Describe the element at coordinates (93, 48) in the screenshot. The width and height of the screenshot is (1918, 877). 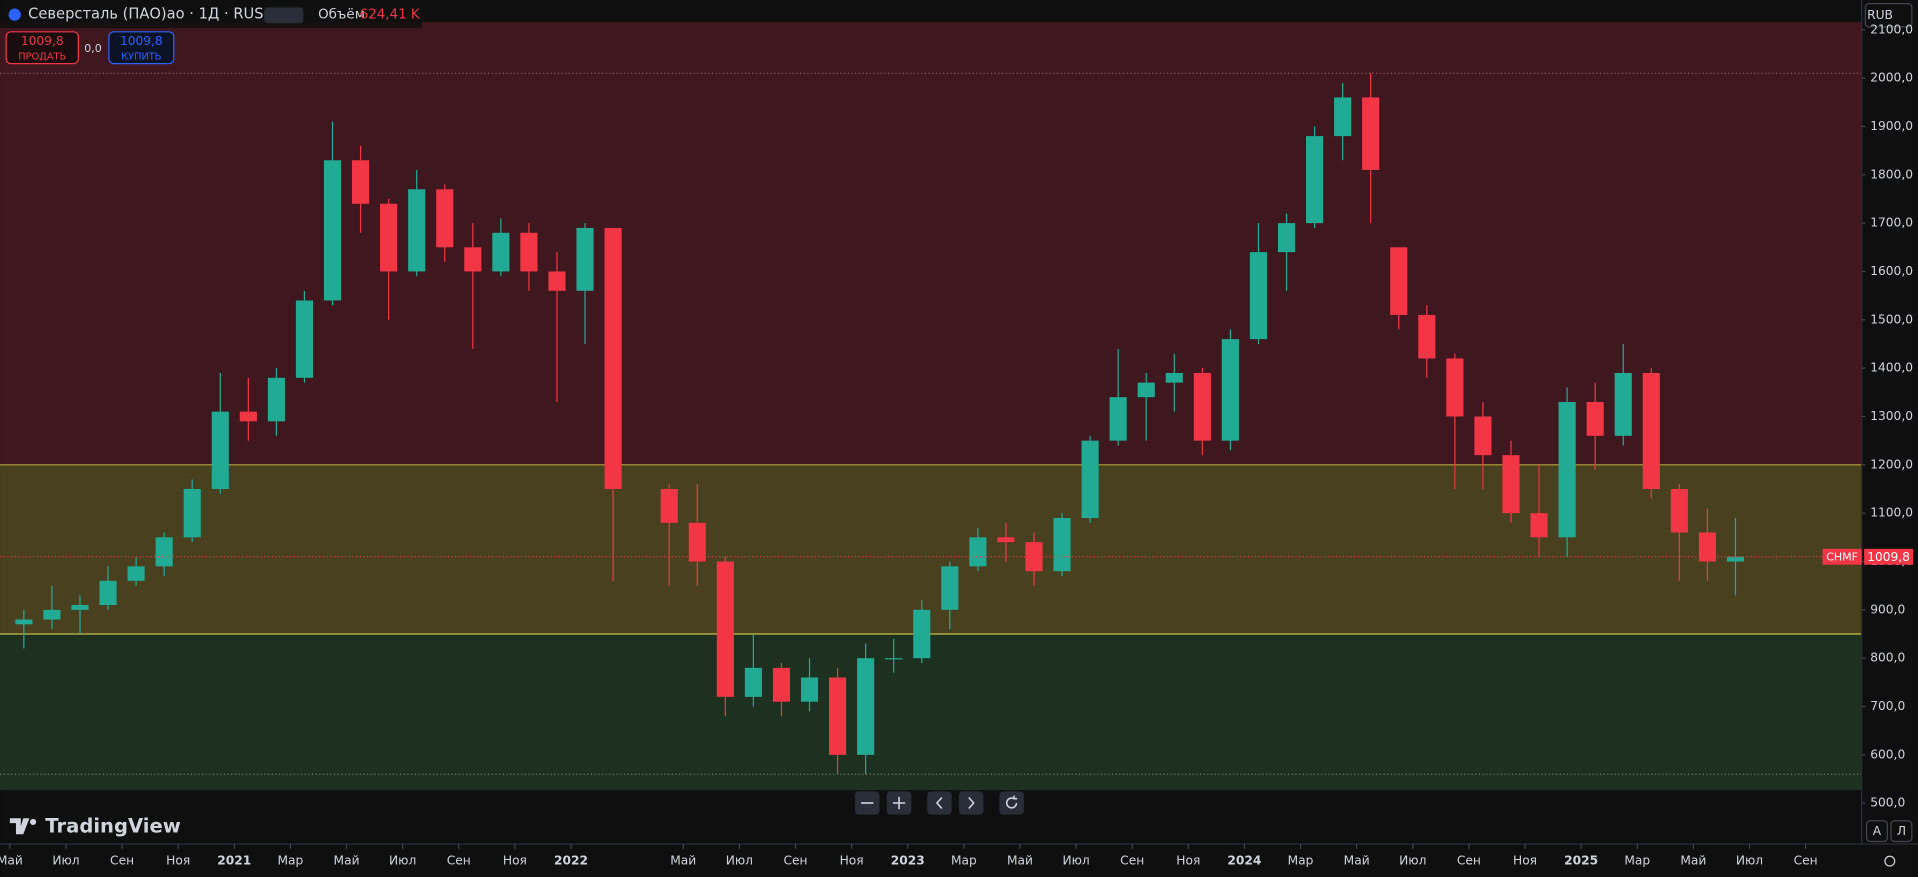
I see `spread: 0,0` at that location.